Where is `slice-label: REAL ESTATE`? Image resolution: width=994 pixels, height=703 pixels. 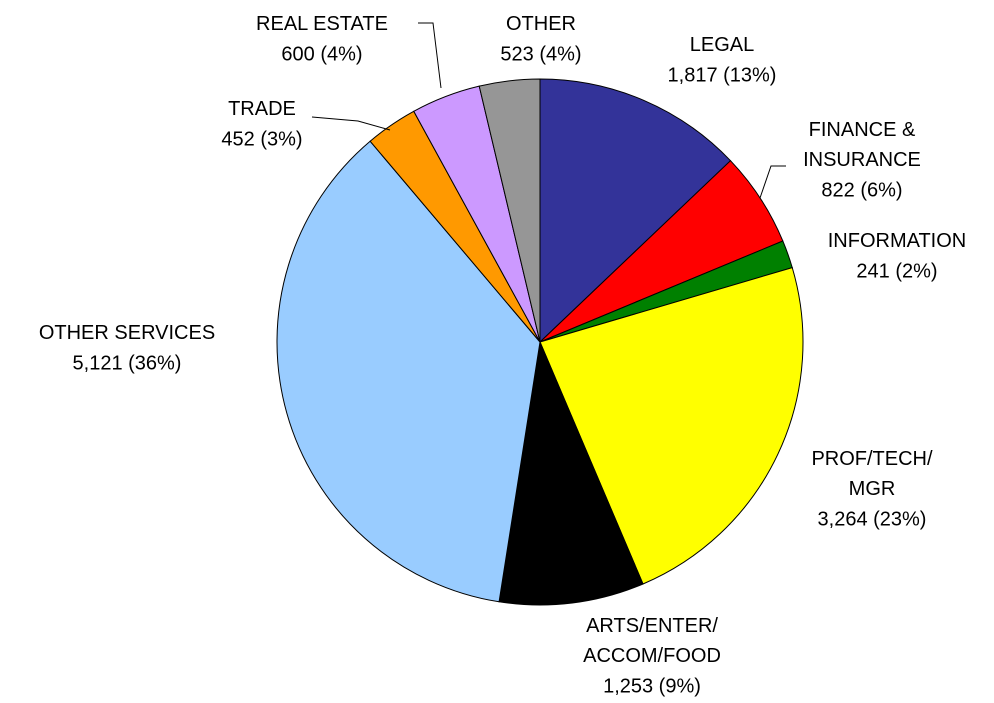 slice-label: REAL ESTATE is located at coordinates (322, 24).